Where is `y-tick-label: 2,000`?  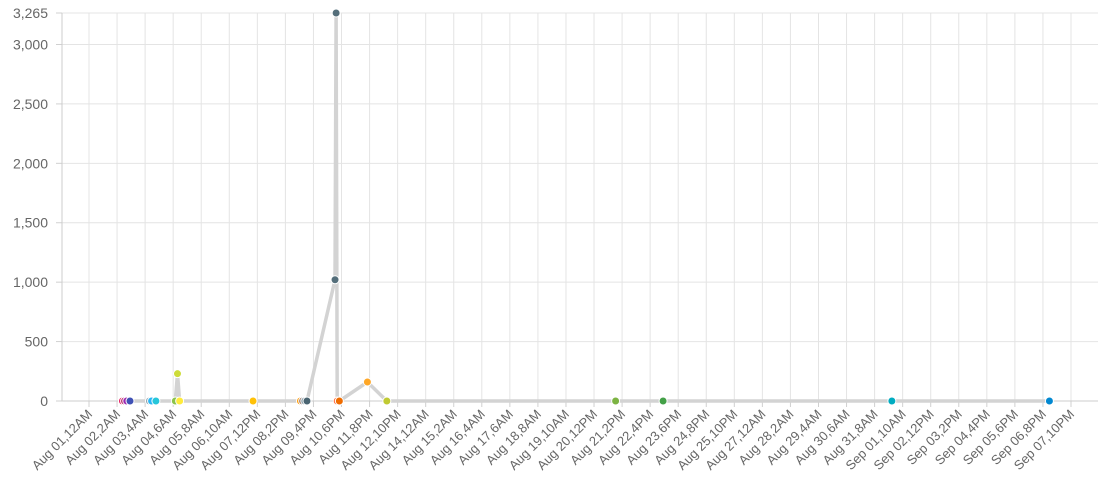 y-tick-label: 2,000 is located at coordinates (30, 163).